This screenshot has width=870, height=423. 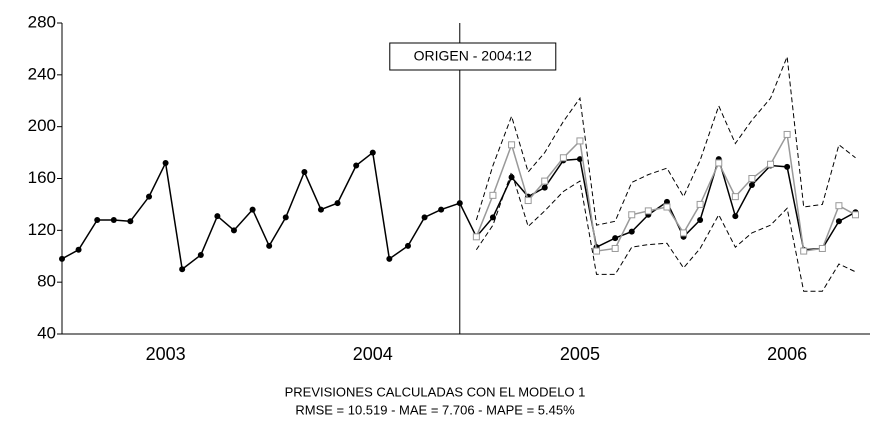 What do you see at coordinates (42, 73) in the screenshot?
I see `y-tick-label: 240` at bounding box center [42, 73].